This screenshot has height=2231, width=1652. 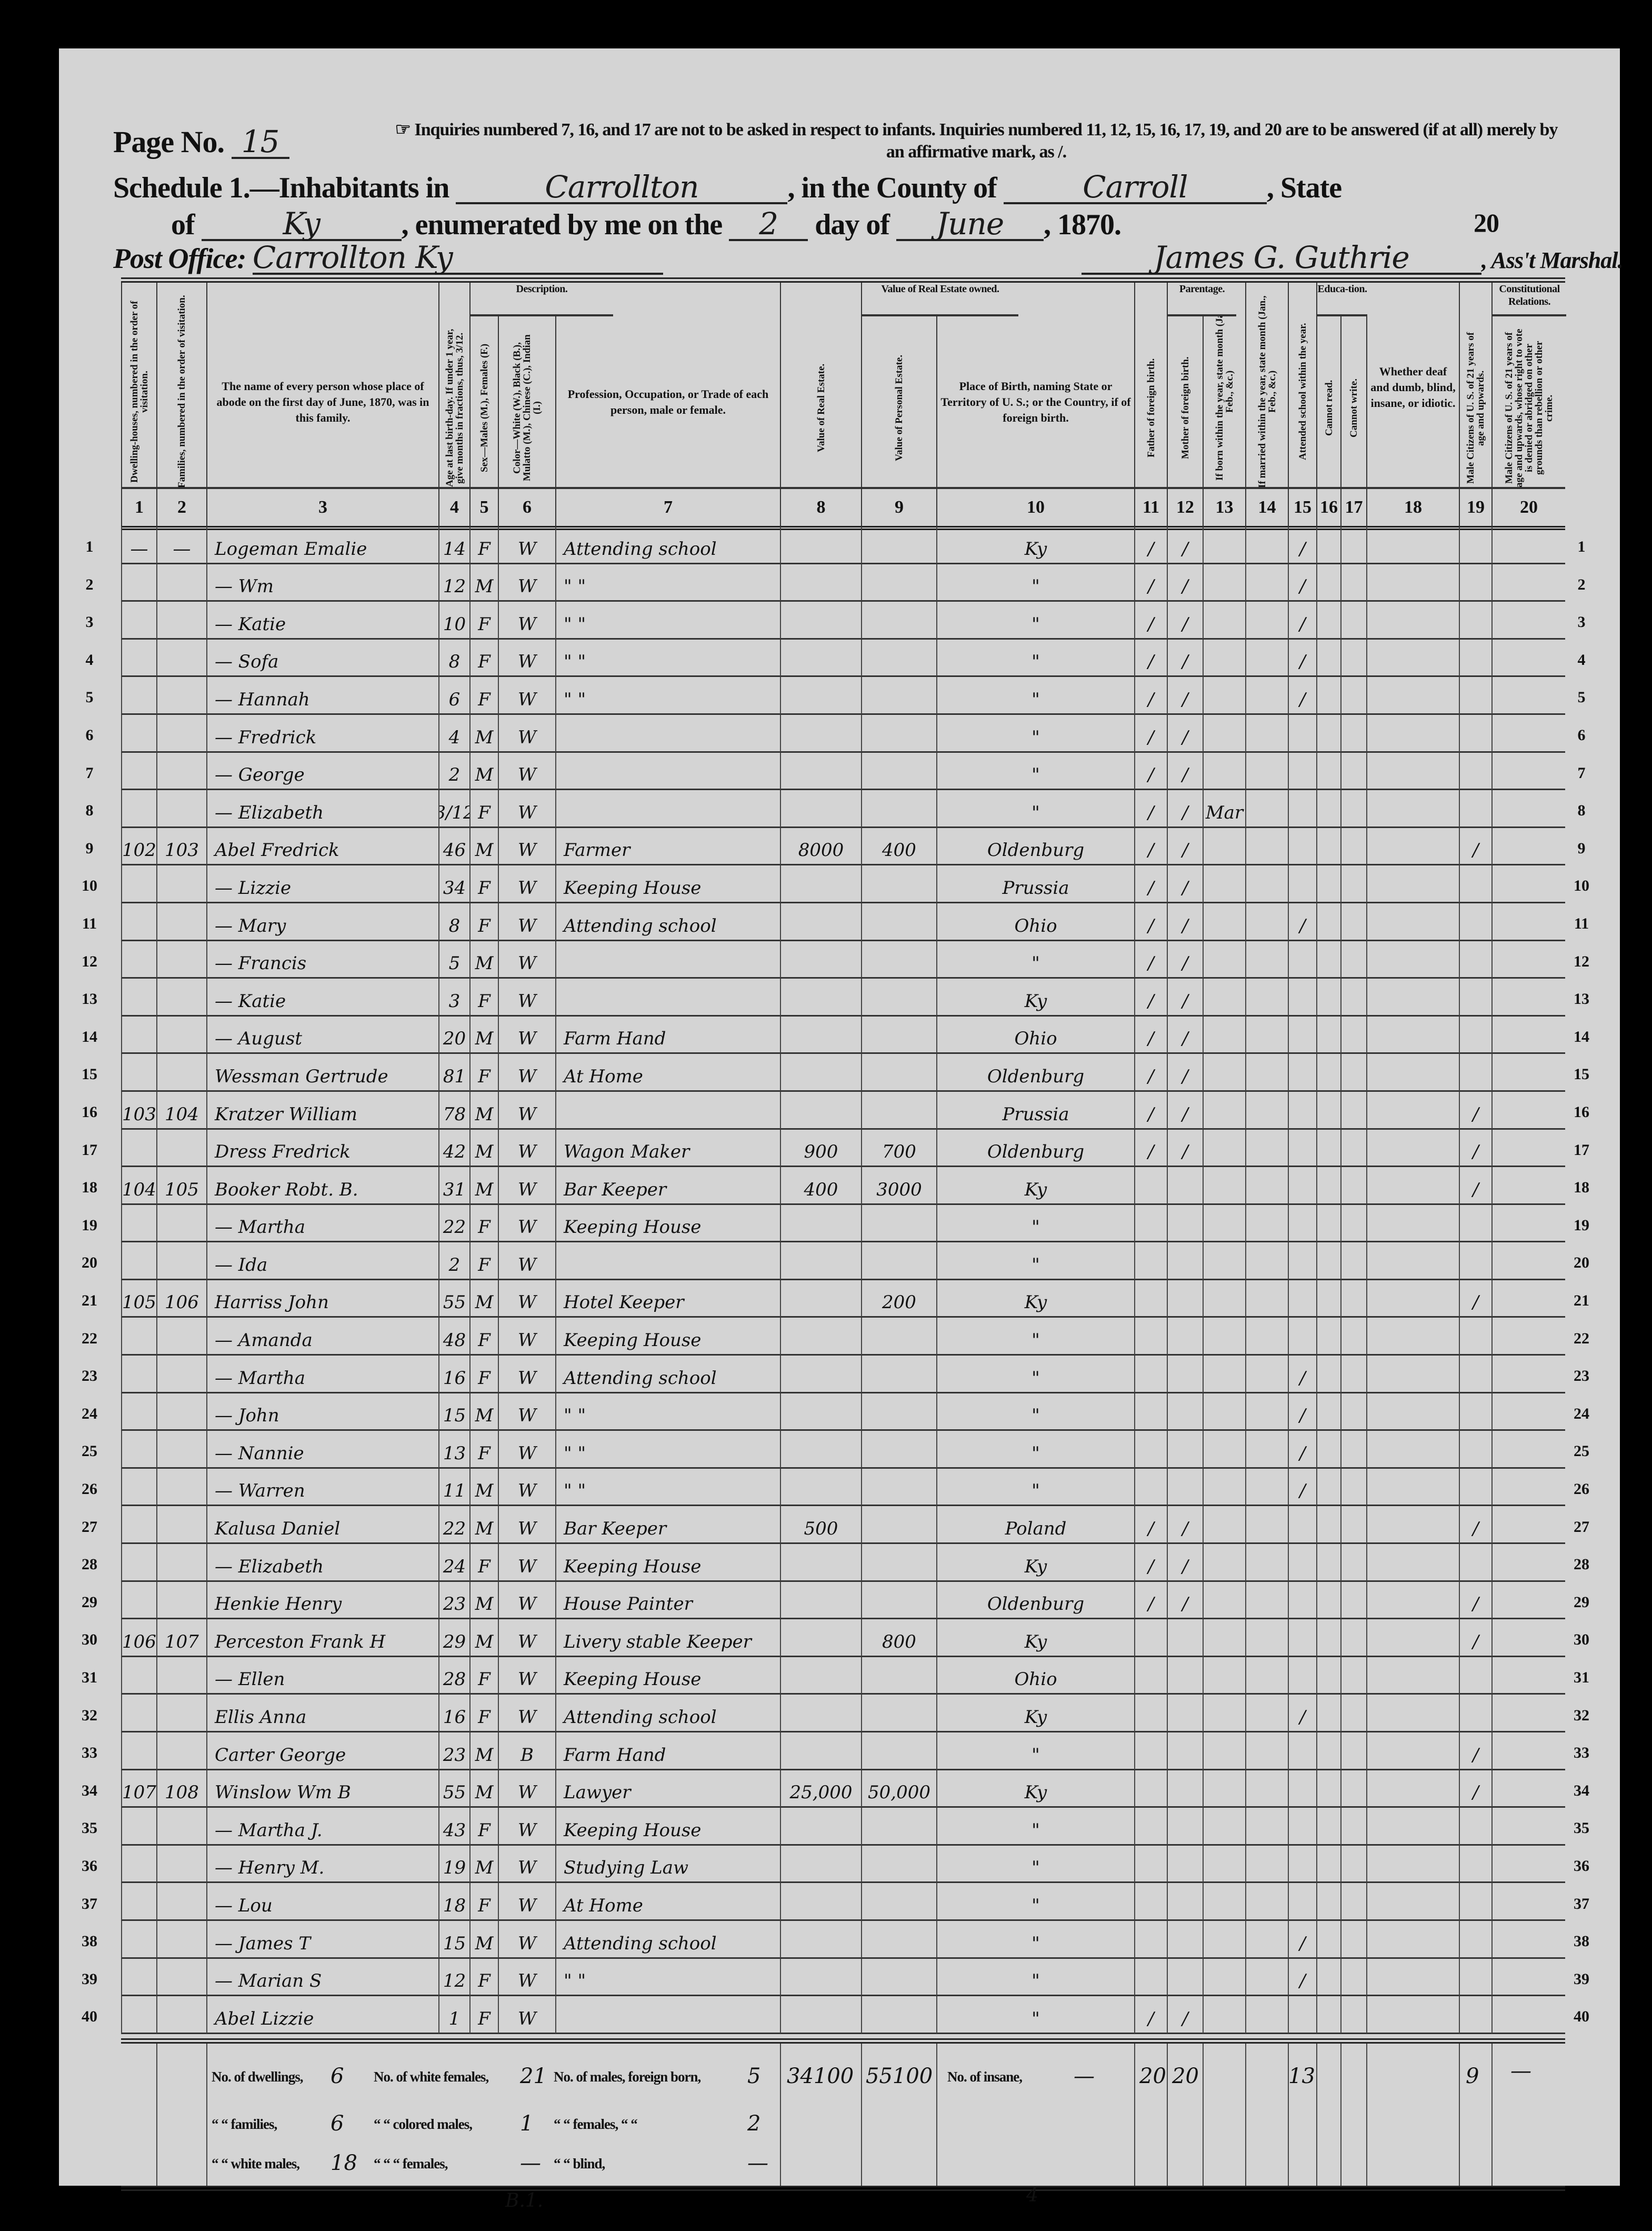 I want to click on cell-family: 103, so click(x=181, y=847).